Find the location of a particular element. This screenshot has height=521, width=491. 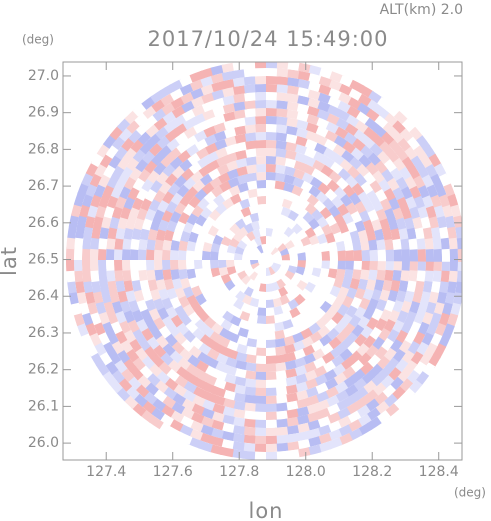

subtitle: ALT(km) 2.0 is located at coordinates (421, 10).